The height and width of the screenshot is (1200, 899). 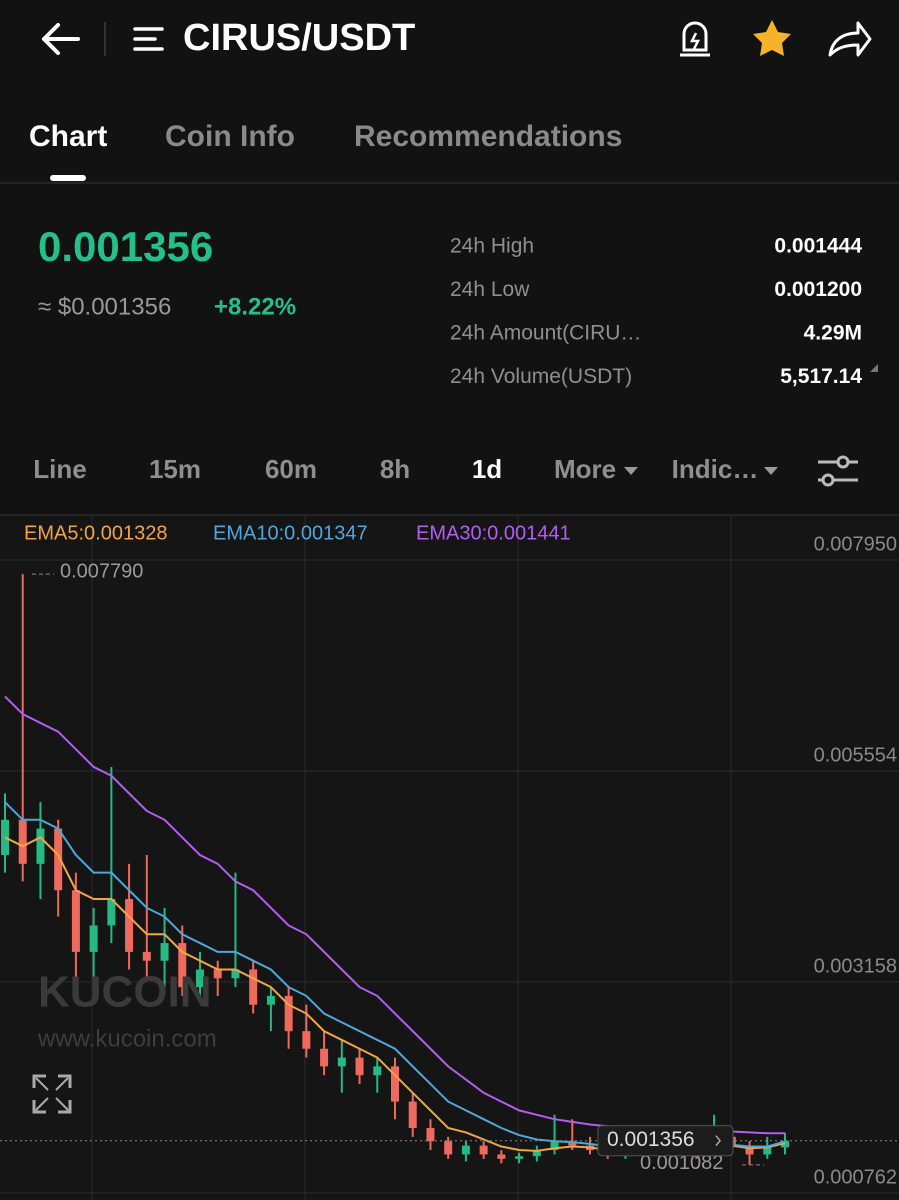 I want to click on min-label: 0.001082, so click(x=681, y=1163).